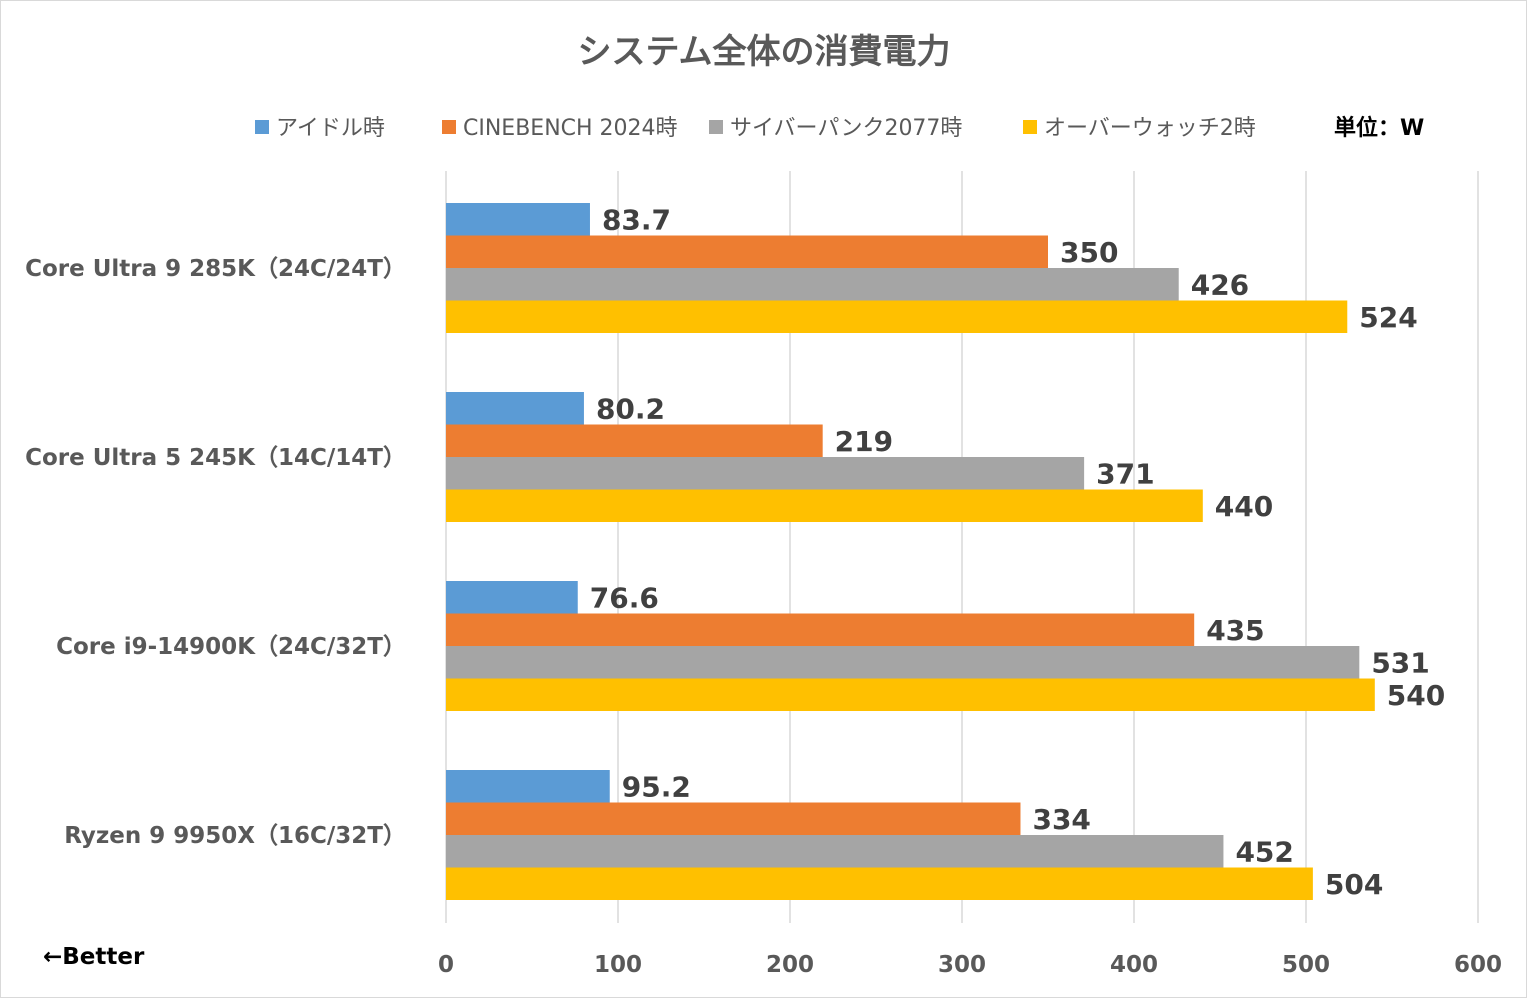  I want to click on data-label: 371, so click(1125, 473).